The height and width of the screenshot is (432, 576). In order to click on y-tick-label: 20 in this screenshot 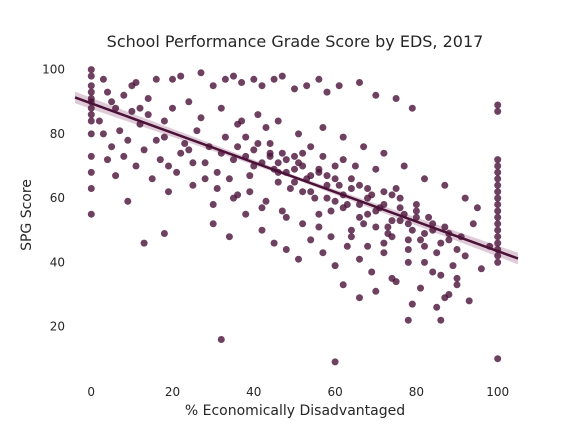, I will do `click(57, 327)`.